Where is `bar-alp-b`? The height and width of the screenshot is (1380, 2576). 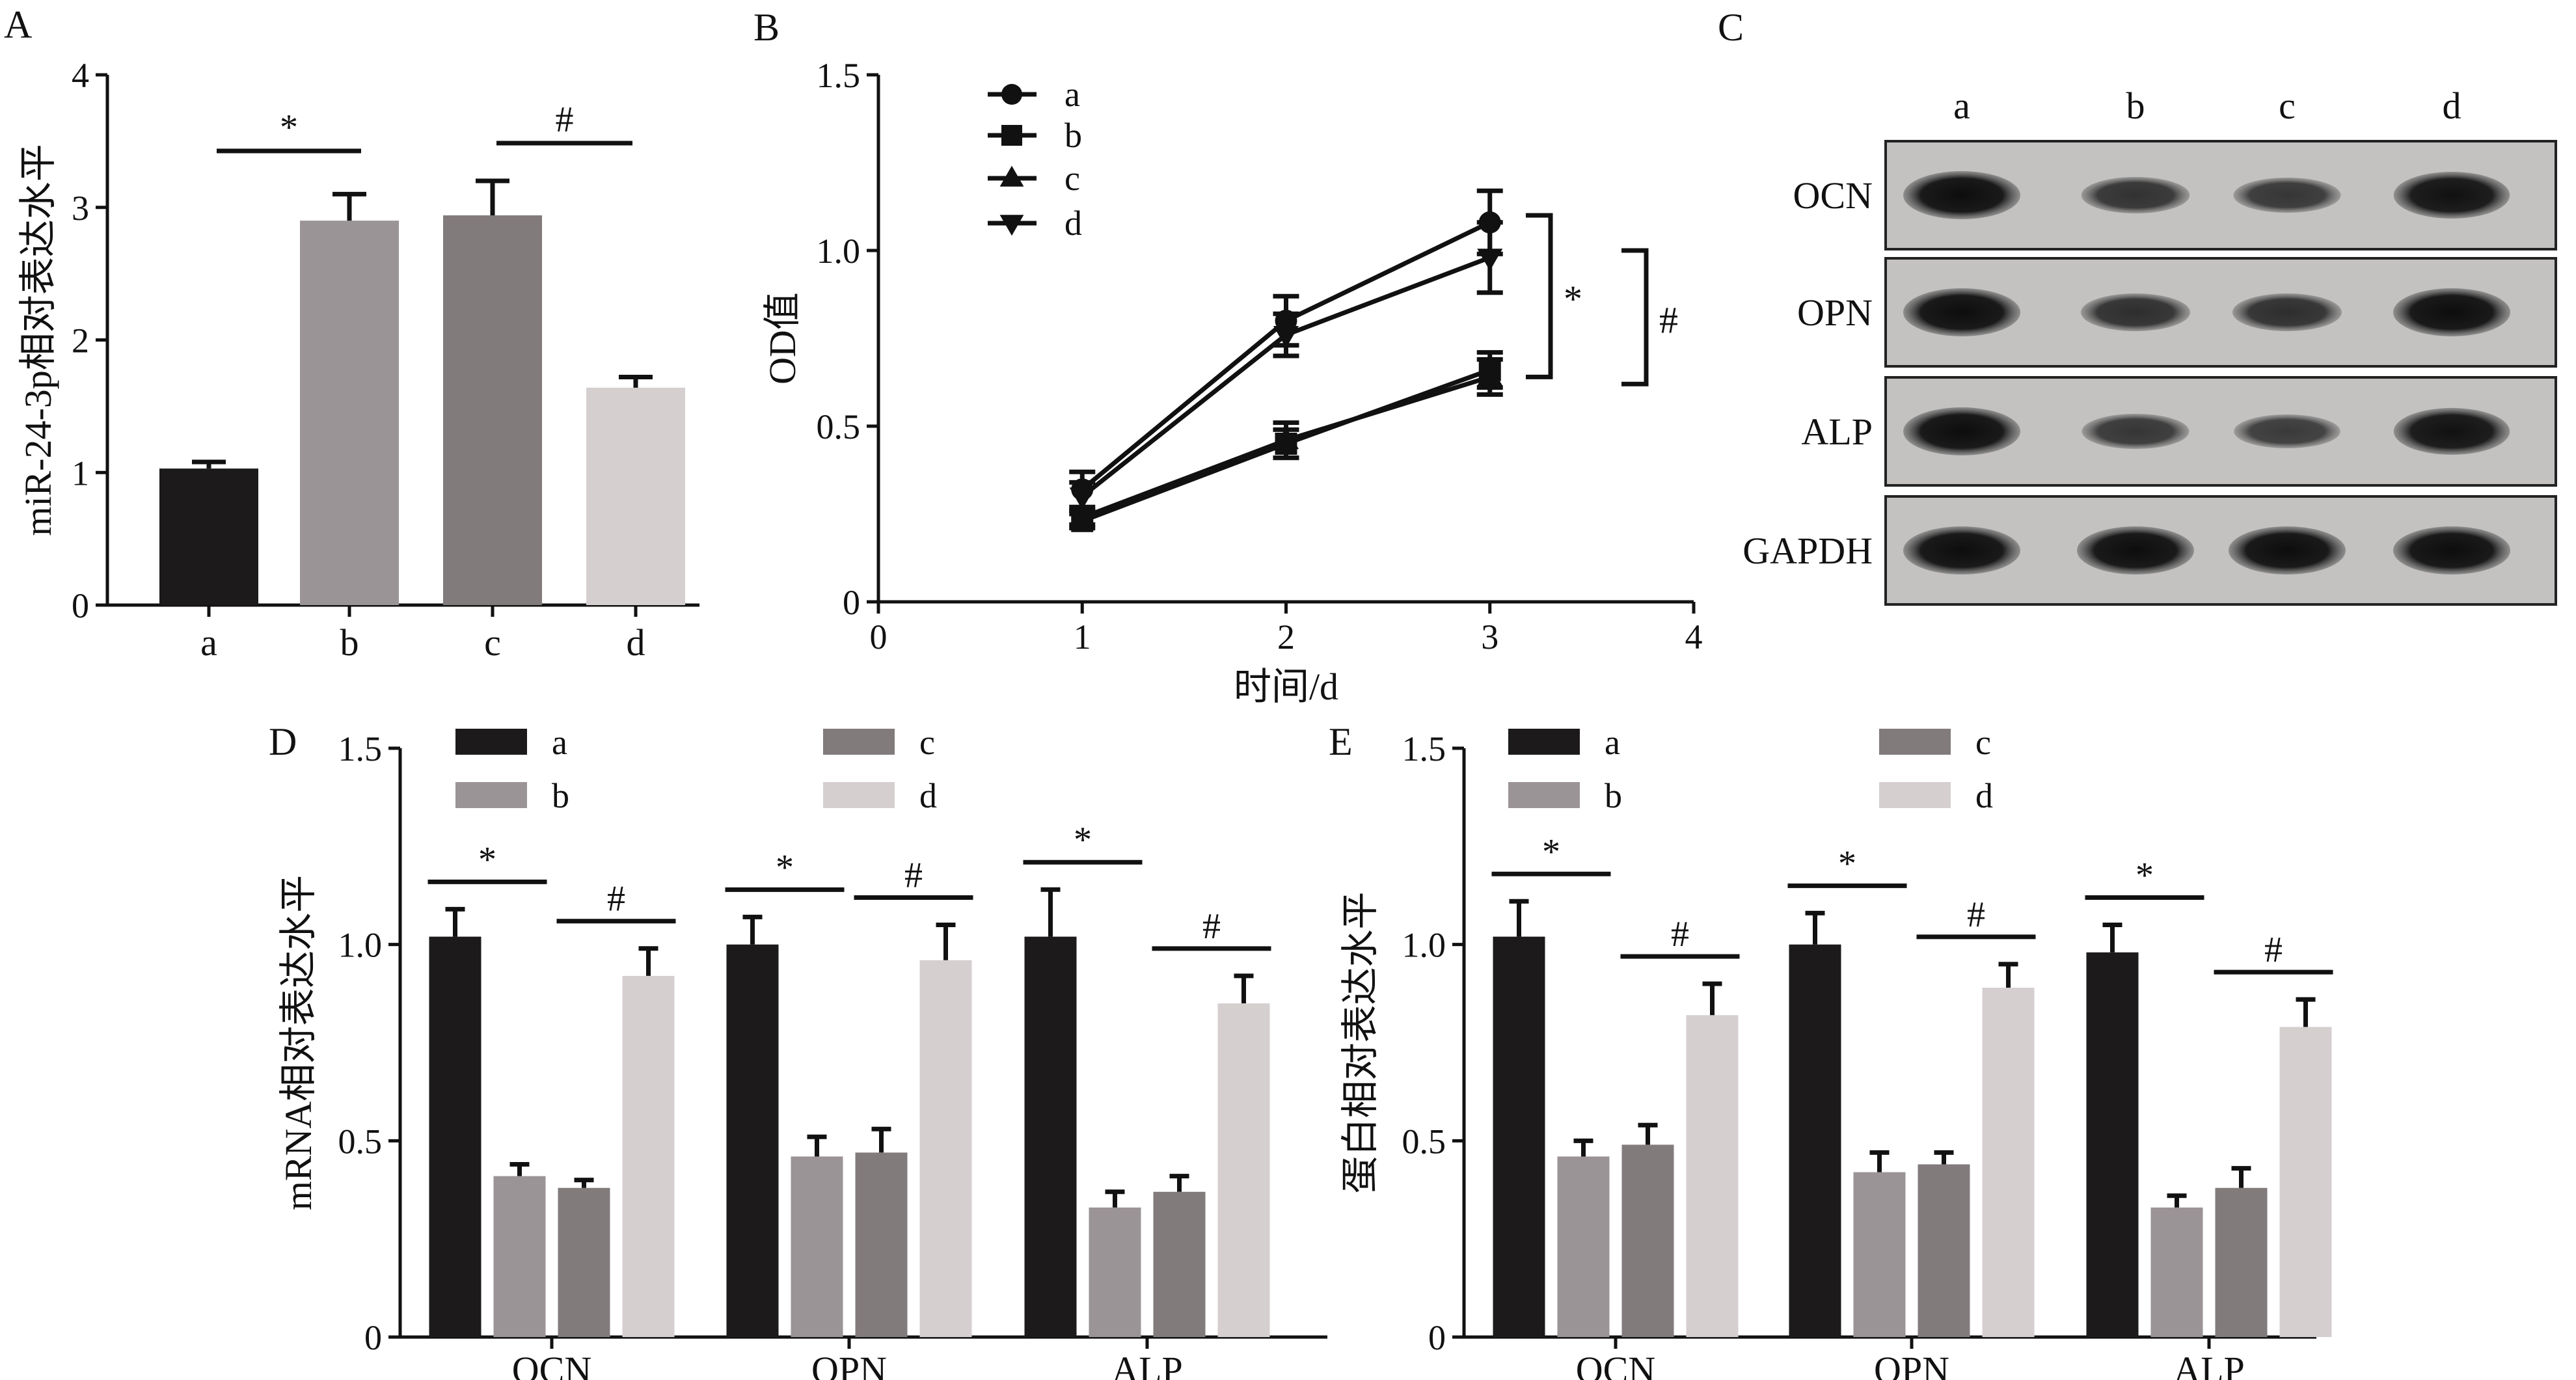
bar-alp-b is located at coordinates (2176, 1272).